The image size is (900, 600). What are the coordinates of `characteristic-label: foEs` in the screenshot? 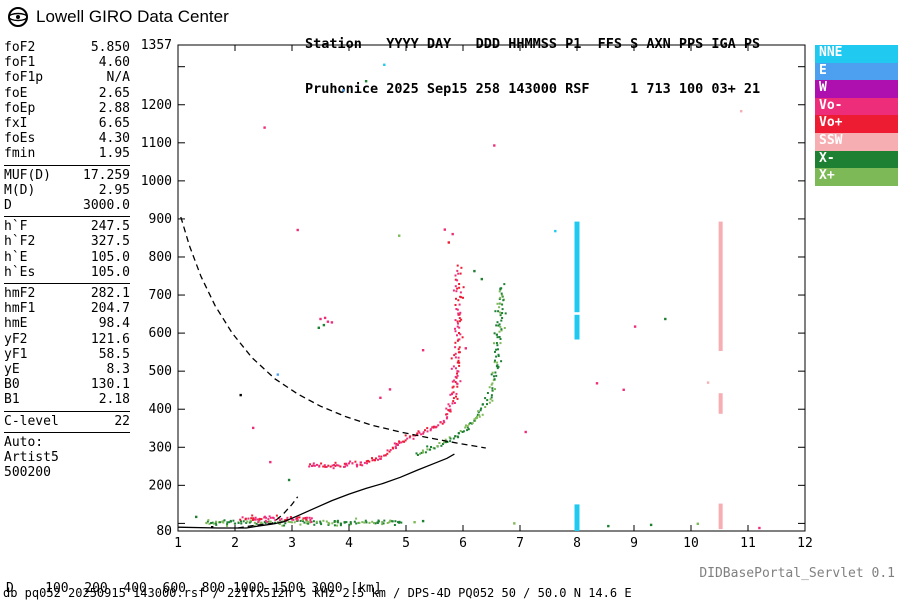 It's located at (20, 139).